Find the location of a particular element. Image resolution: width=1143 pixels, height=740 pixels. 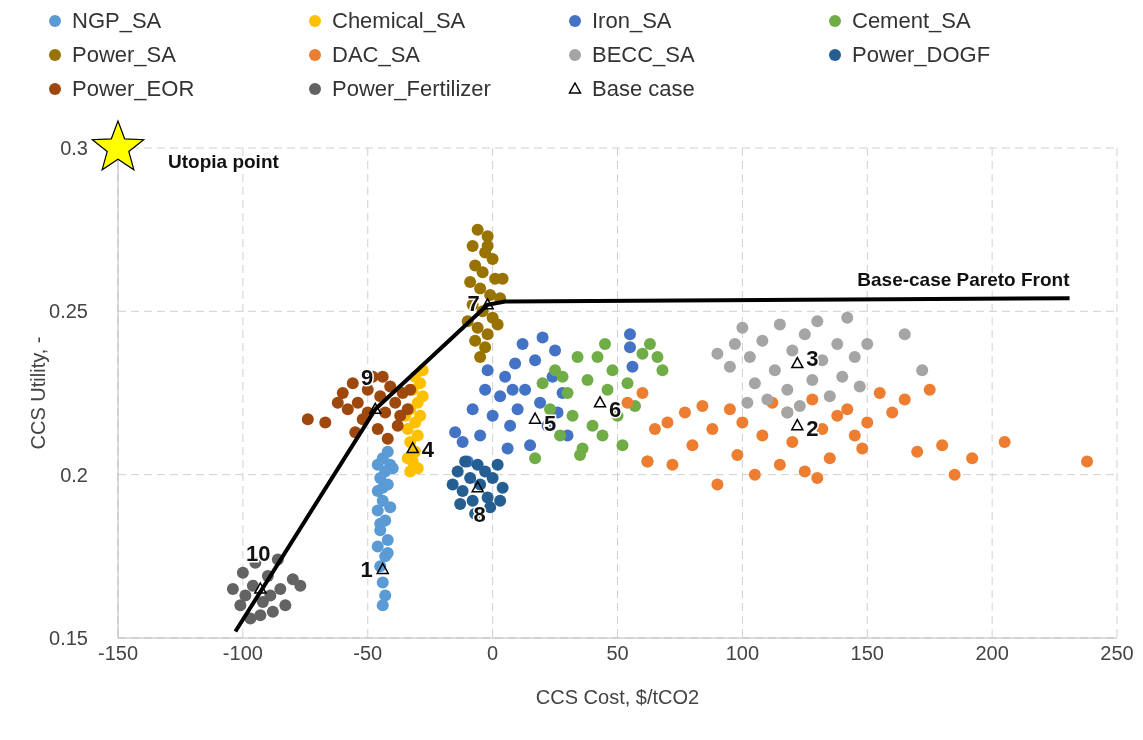

annotation: Base-case Pareto Front is located at coordinates (964, 280).